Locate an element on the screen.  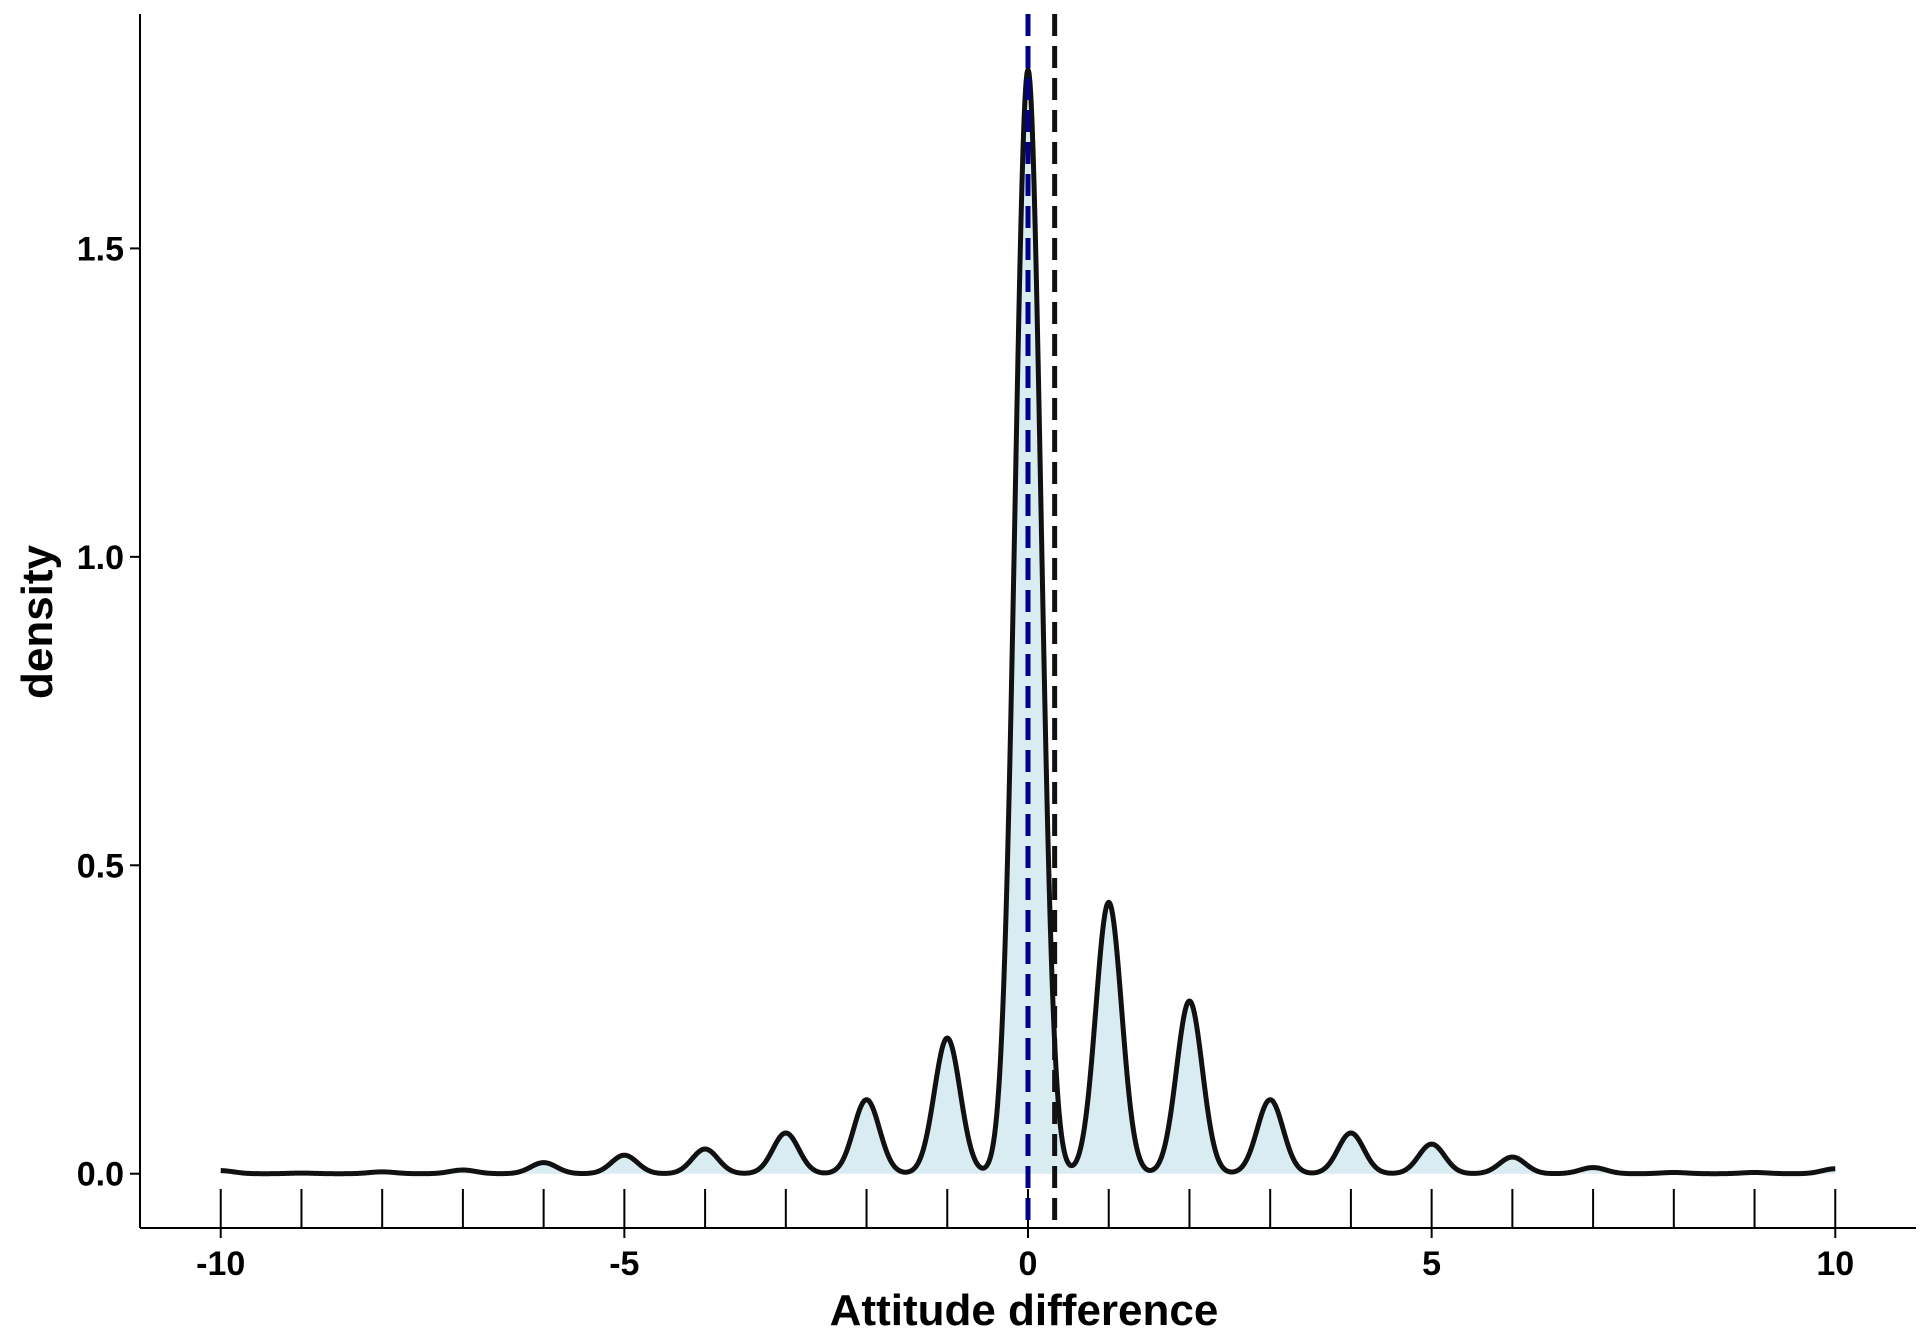
x-axis-title: Attitude difference is located at coordinates (1024, 1310).